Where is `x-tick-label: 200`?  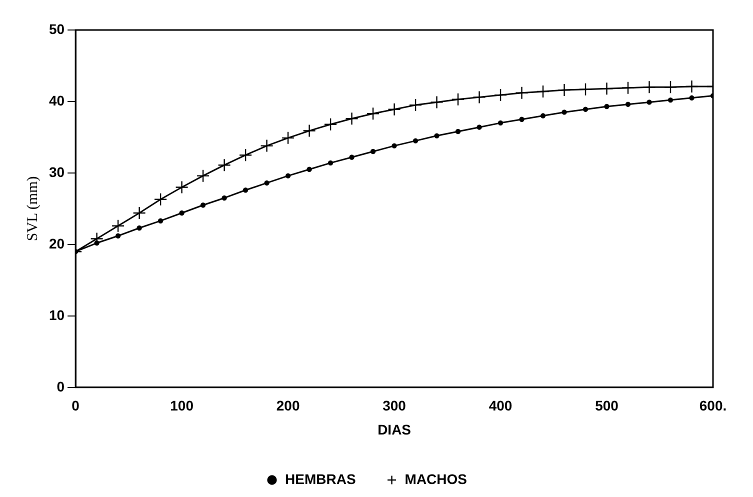
x-tick-label: 200 is located at coordinates (288, 406).